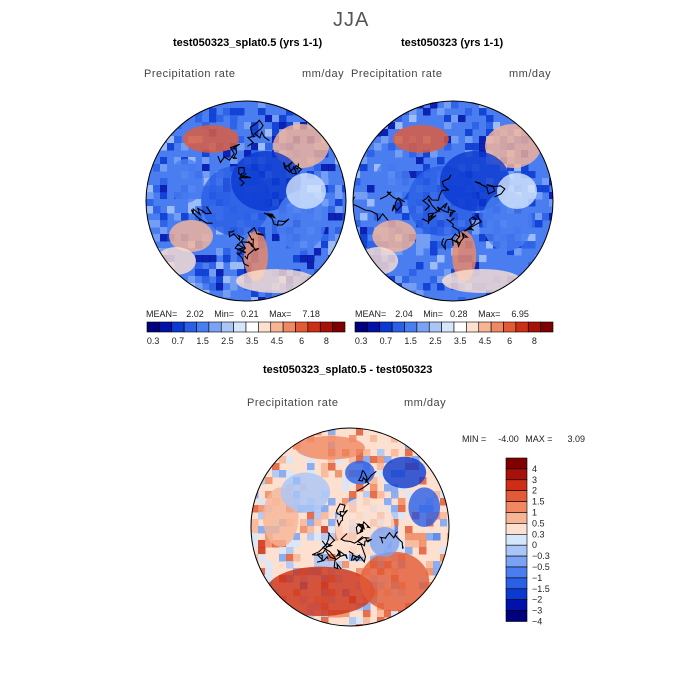 Image resolution: width=700 pixels, height=700 pixels. What do you see at coordinates (534, 469) in the screenshot?
I see `colorbar-level-label: 4` at bounding box center [534, 469].